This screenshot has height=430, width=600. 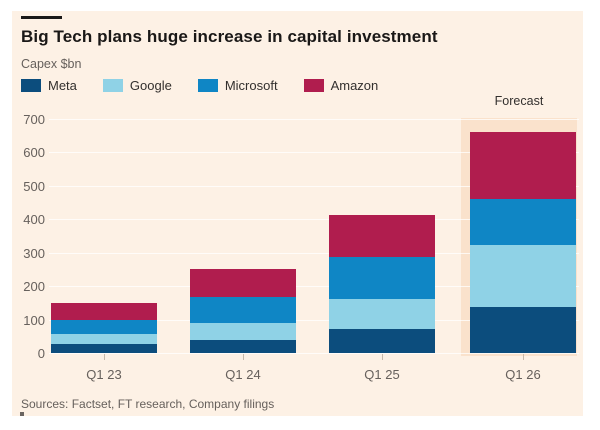 What do you see at coordinates (519, 101) in the screenshot?
I see `forecast-label: Forecast` at bounding box center [519, 101].